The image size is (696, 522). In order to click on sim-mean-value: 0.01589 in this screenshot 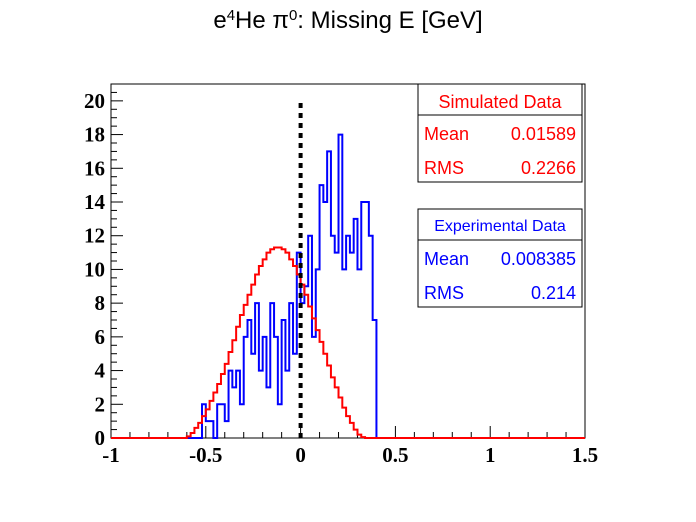, I will do `click(543, 134)`.